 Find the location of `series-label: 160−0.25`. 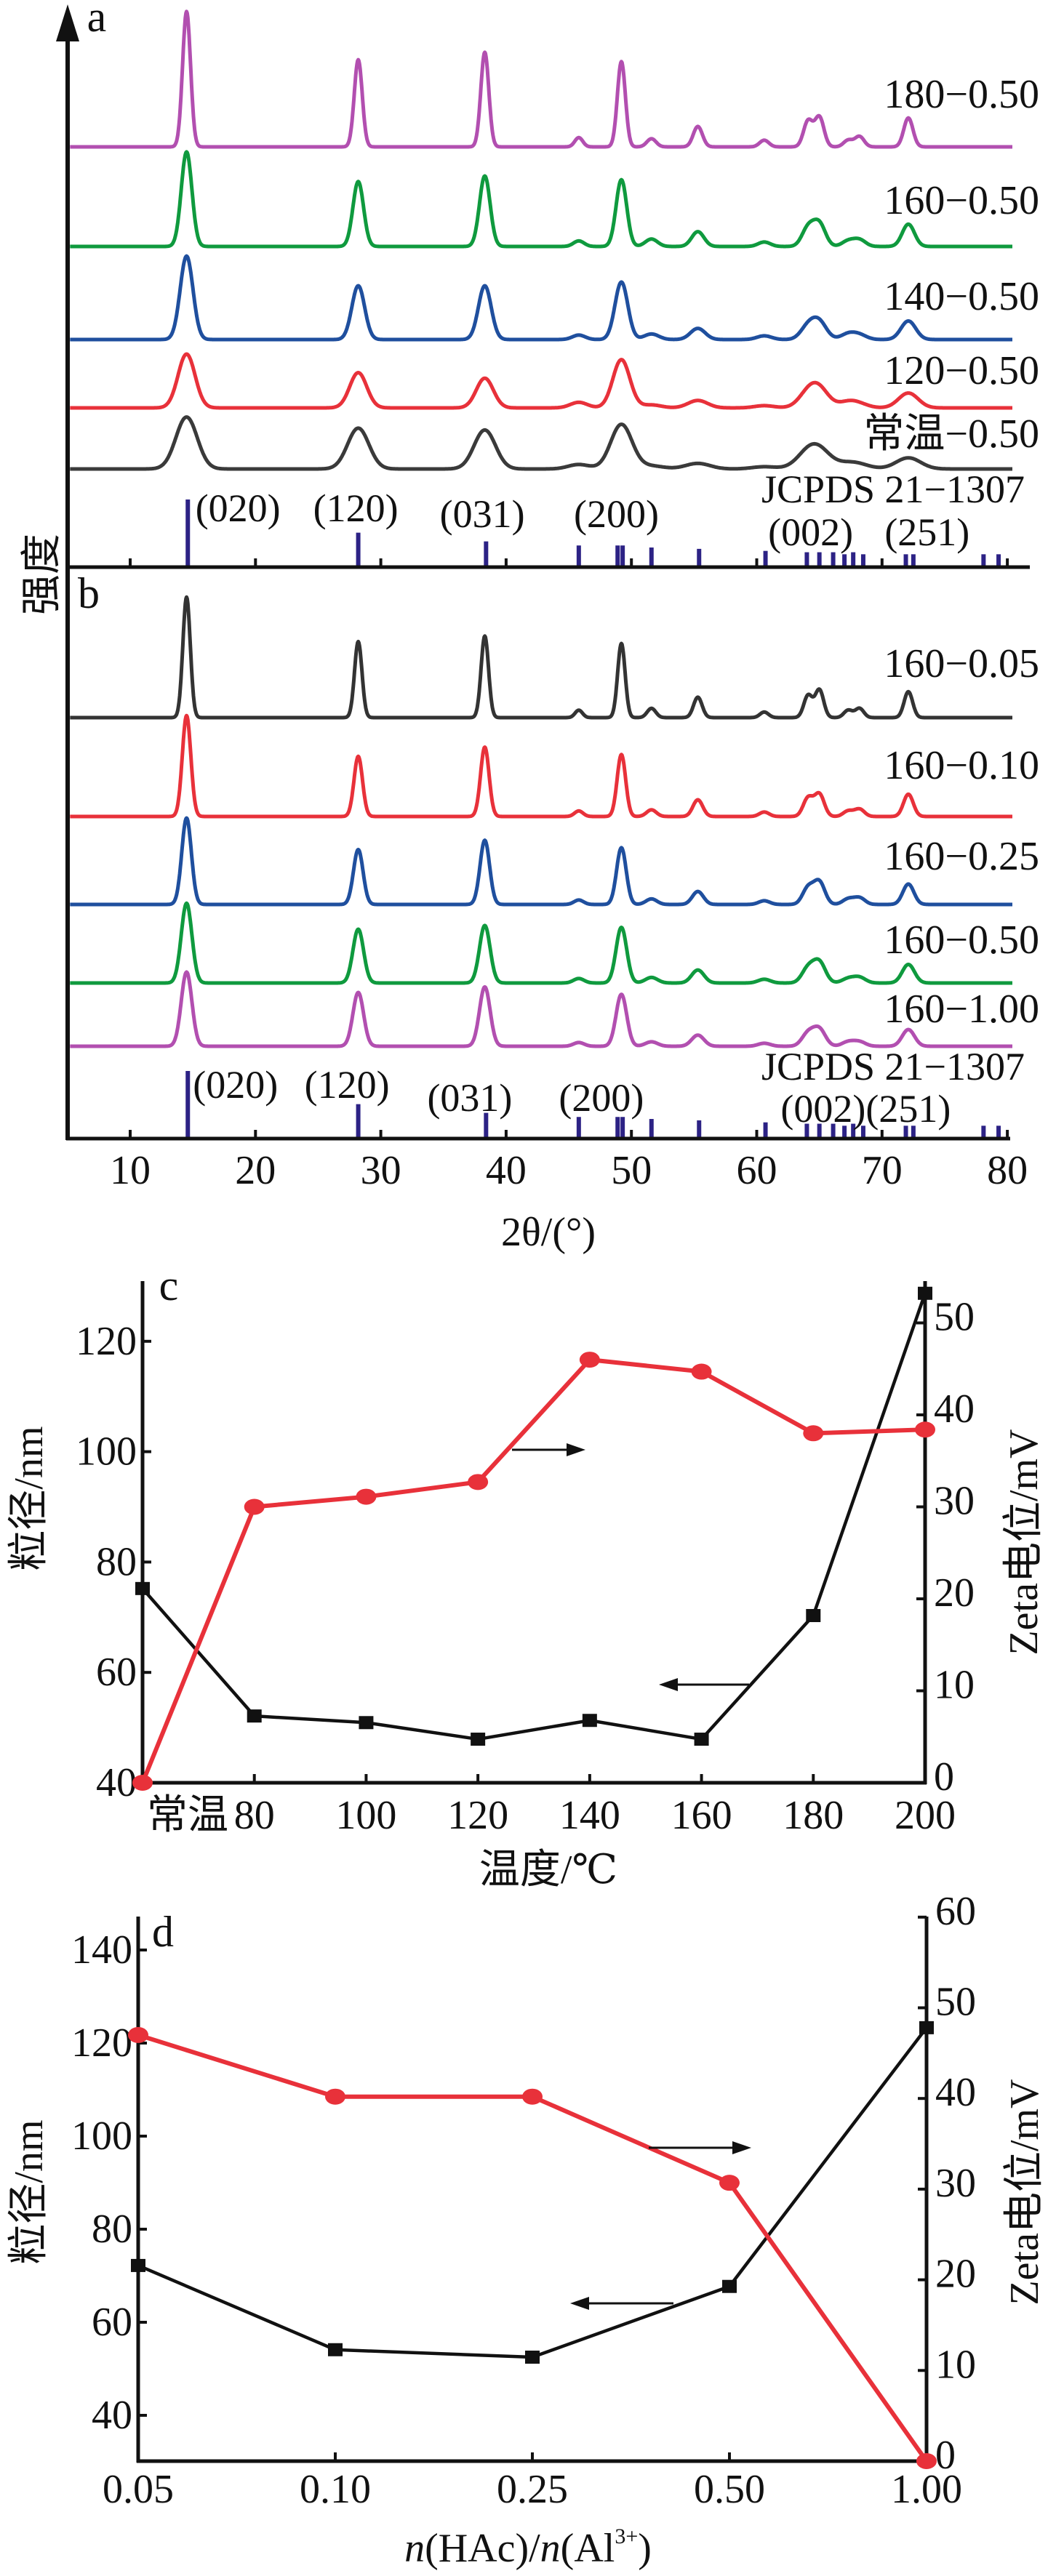

series-label: 160−0.25 is located at coordinates (961, 857).